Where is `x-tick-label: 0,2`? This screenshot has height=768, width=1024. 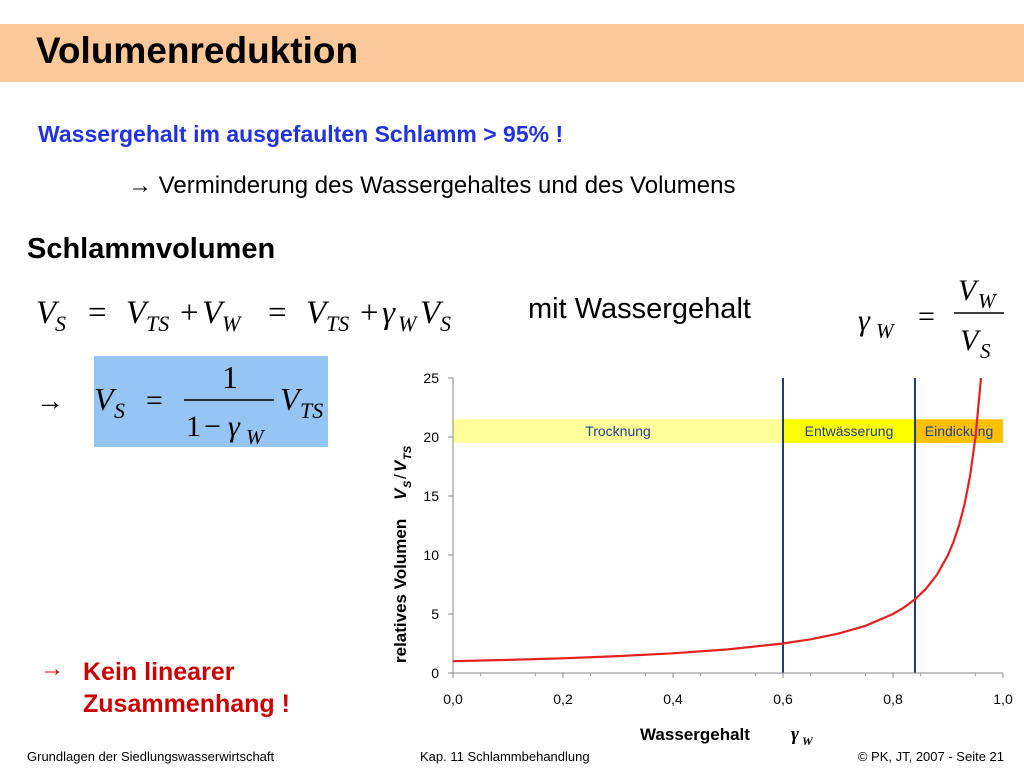
x-tick-label: 0,2 is located at coordinates (563, 699).